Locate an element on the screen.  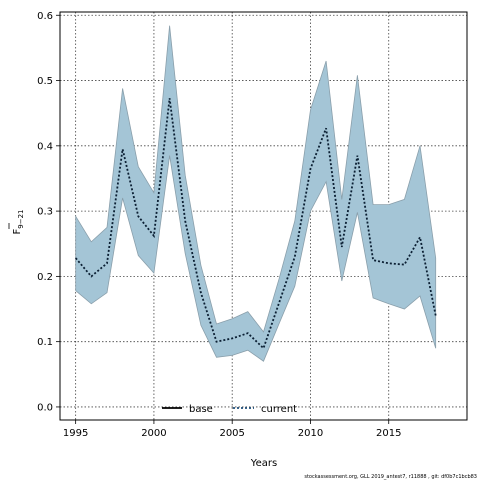
tick-label-y-0.0: 0.0 is located at coordinates (45, 407).